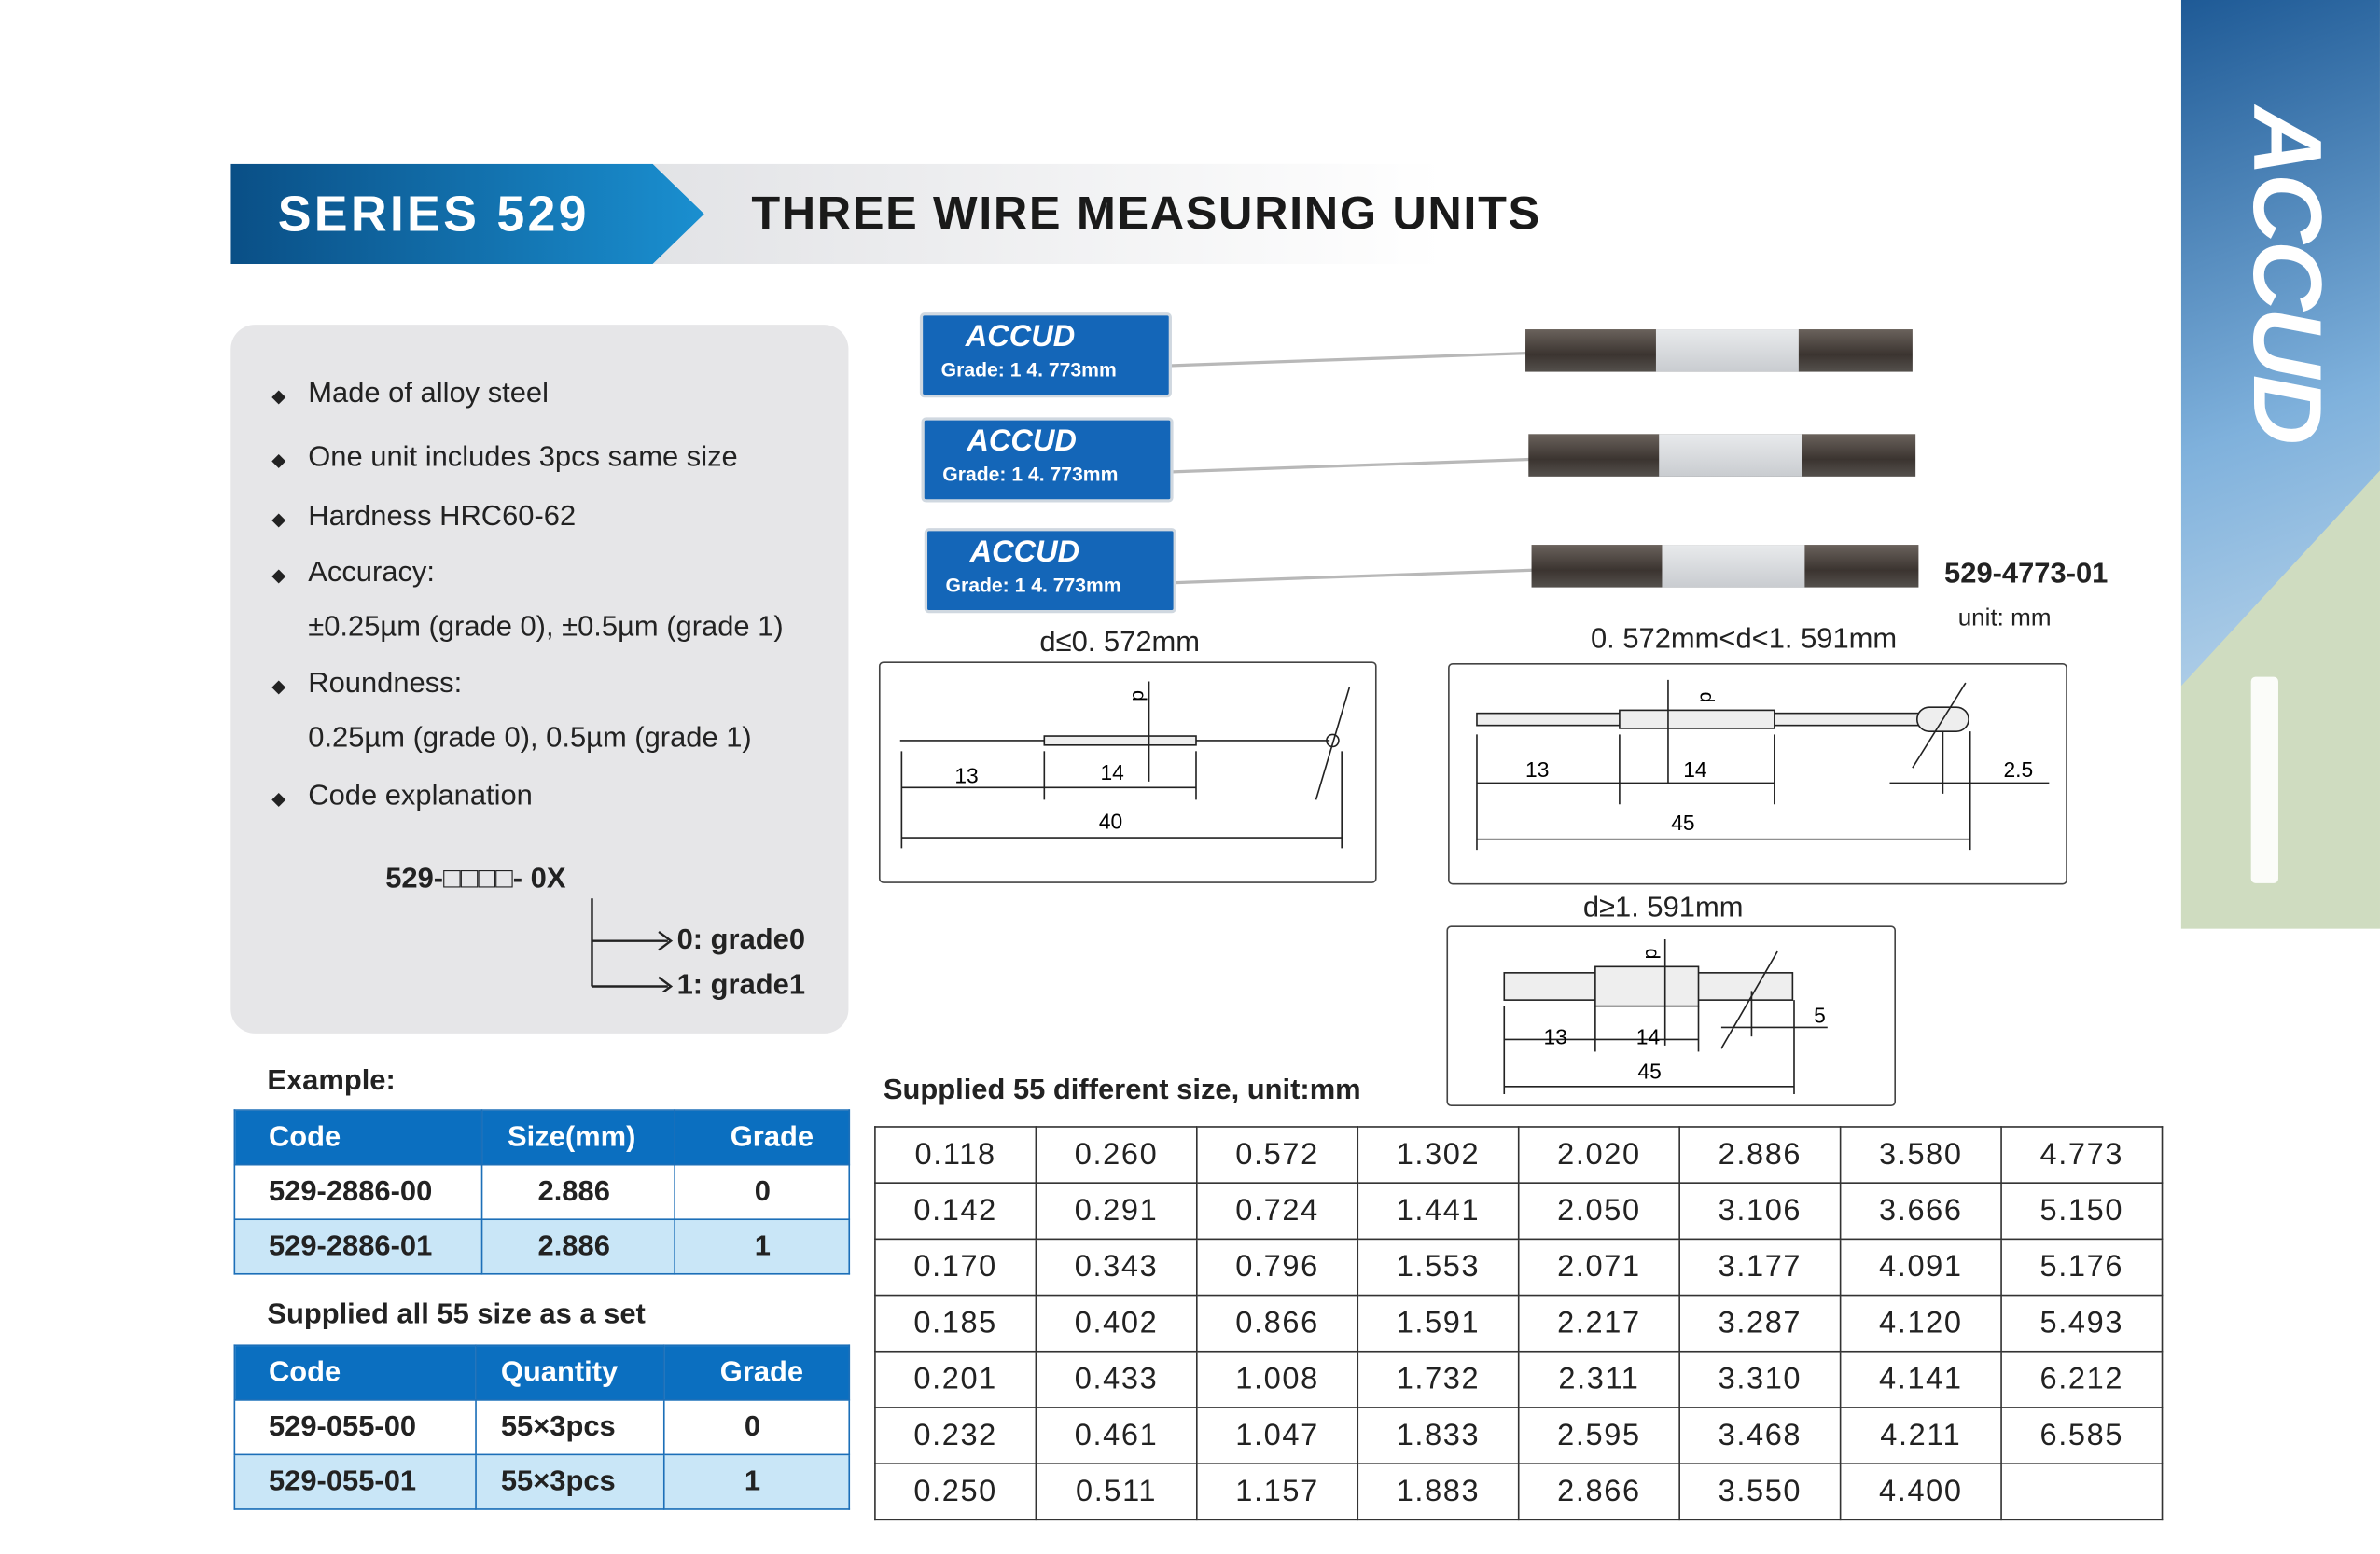 Image resolution: width=2380 pixels, height=1554 pixels. Describe the element at coordinates (570, 1372) in the screenshot. I see `header-cell: Quantity` at that location.